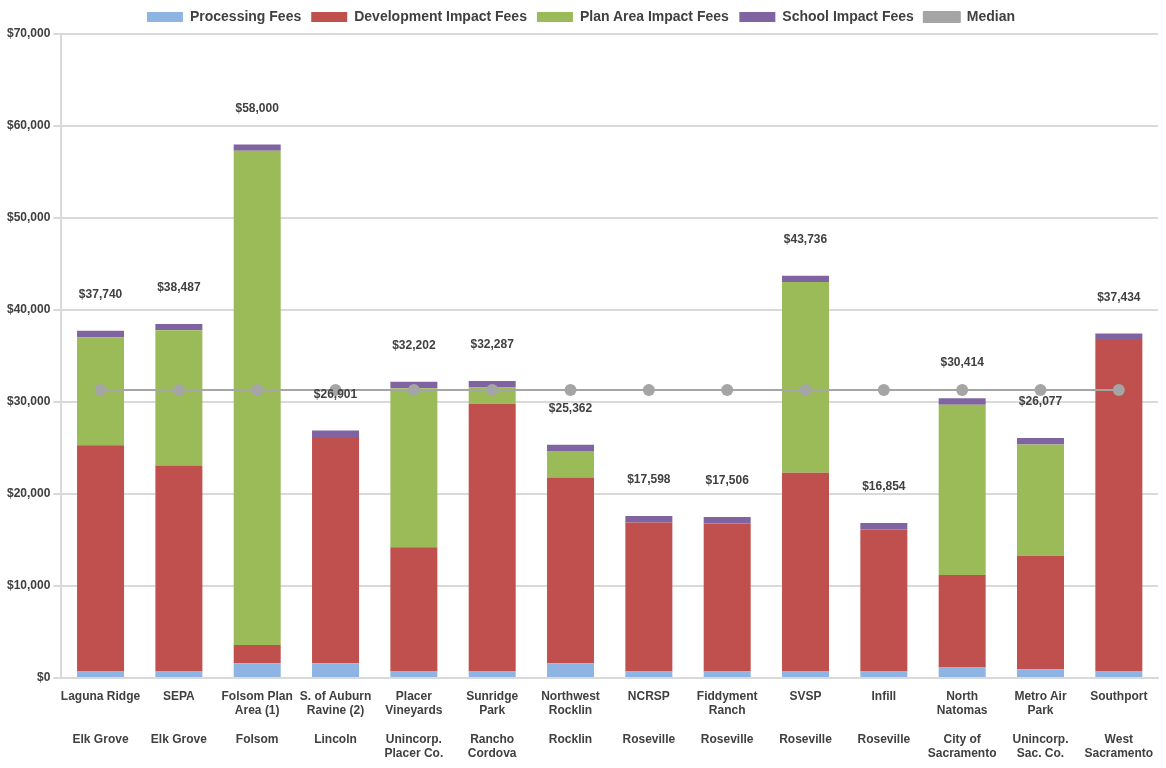  Describe the element at coordinates (884, 486) in the screenshot. I see `total-label: $16,854` at that location.